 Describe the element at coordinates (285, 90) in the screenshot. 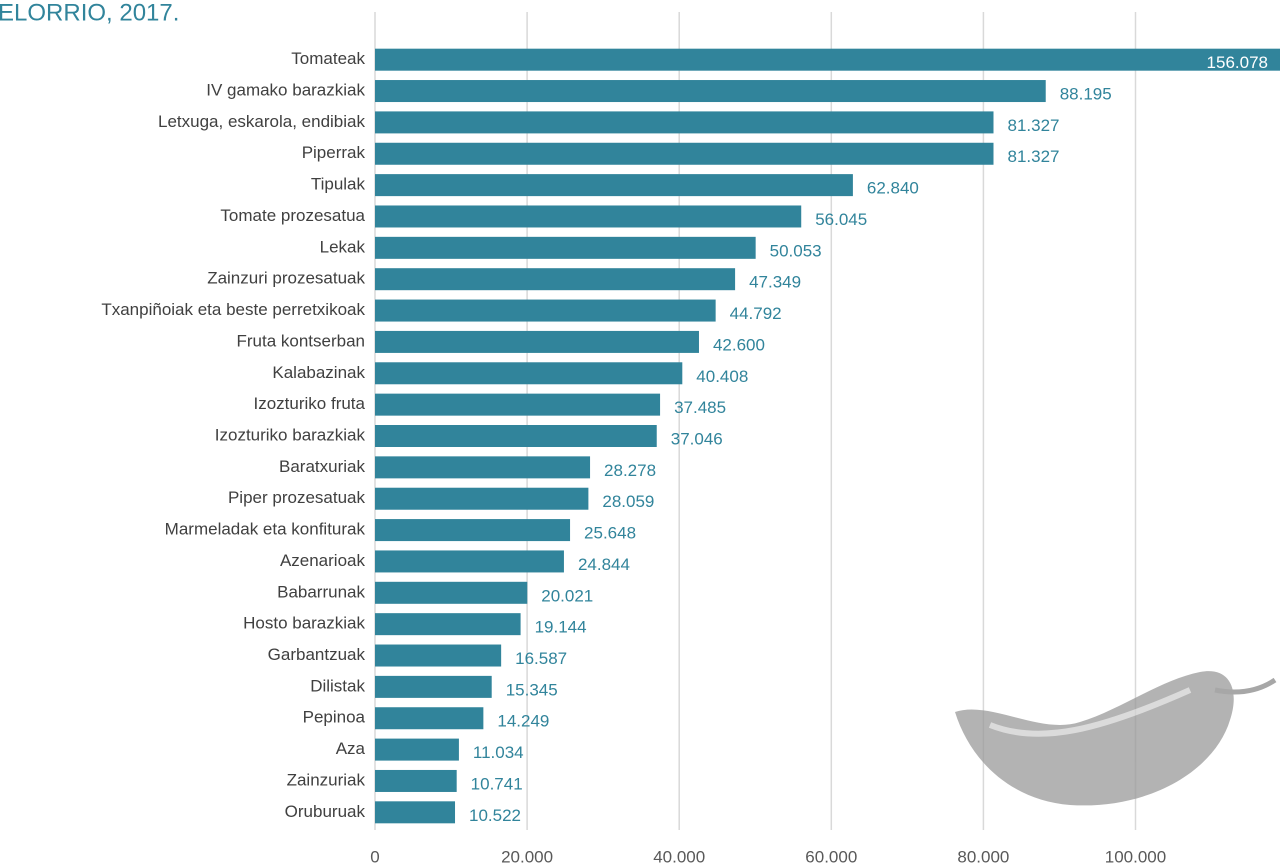

I see `y-tick-label: IV gamako barazkiak` at that location.